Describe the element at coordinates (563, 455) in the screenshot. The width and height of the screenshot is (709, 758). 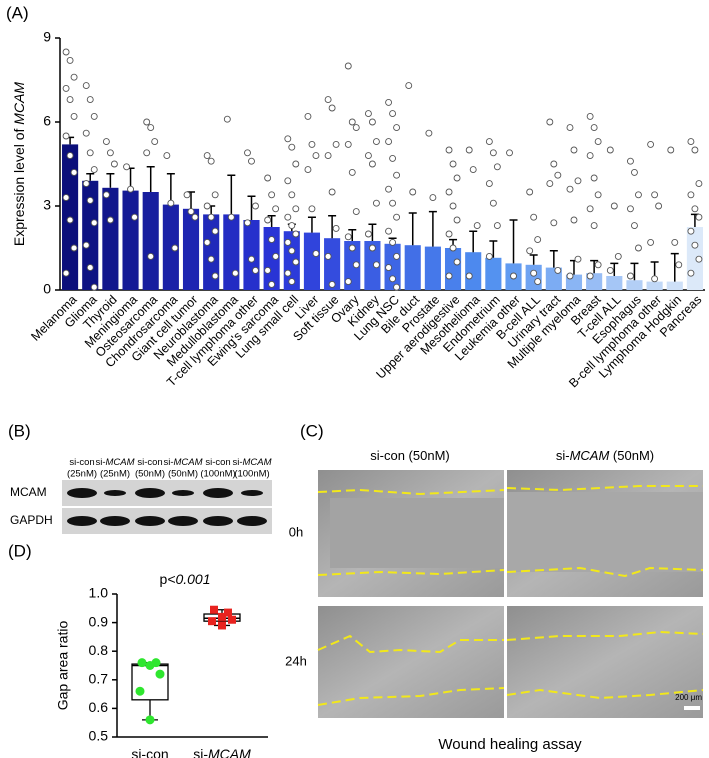
I see `column-label-part: si-` at that location.